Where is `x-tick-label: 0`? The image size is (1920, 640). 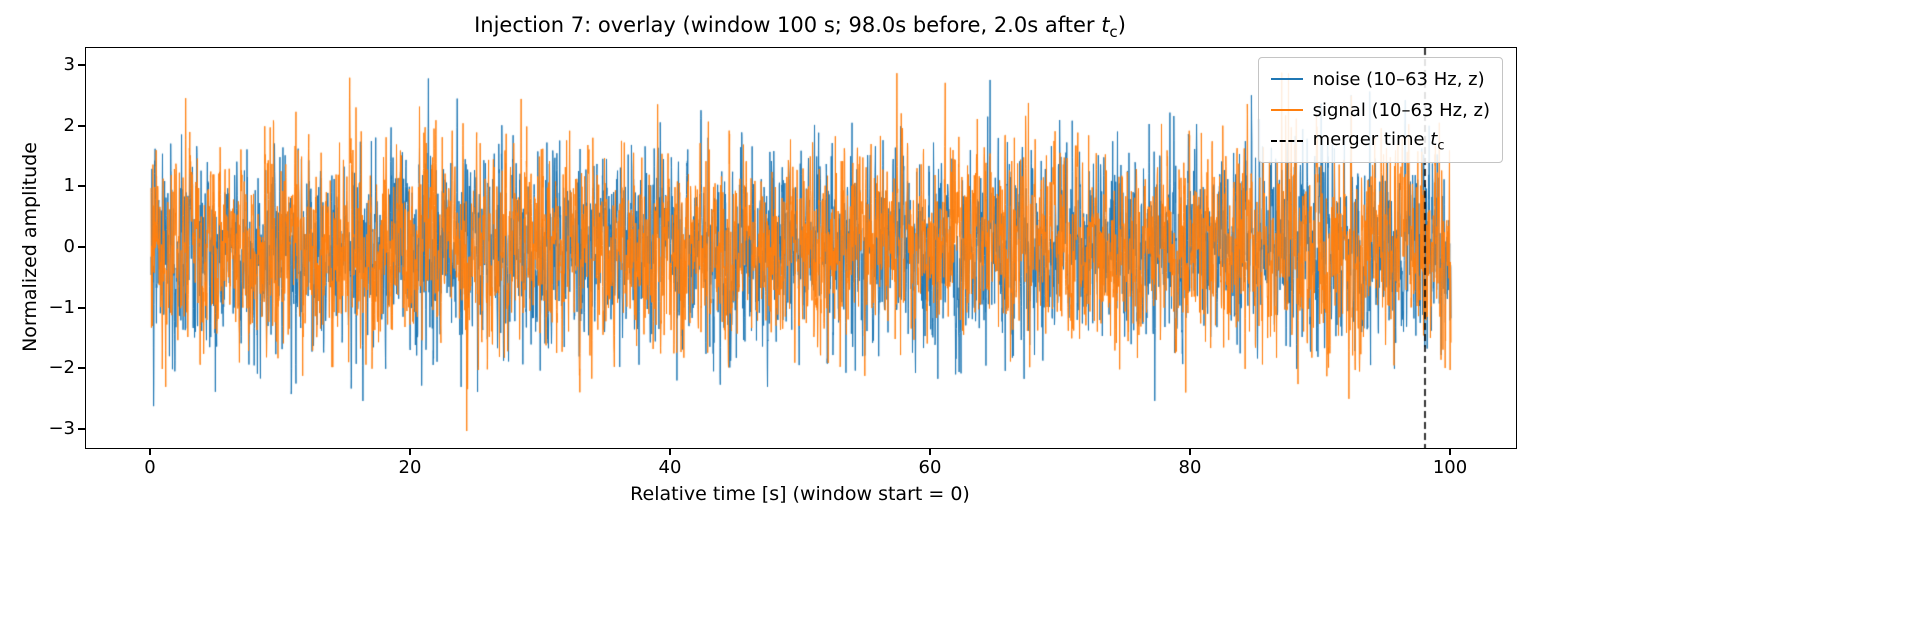 x-tick-label: 0 is located at coordinates (150, 467).